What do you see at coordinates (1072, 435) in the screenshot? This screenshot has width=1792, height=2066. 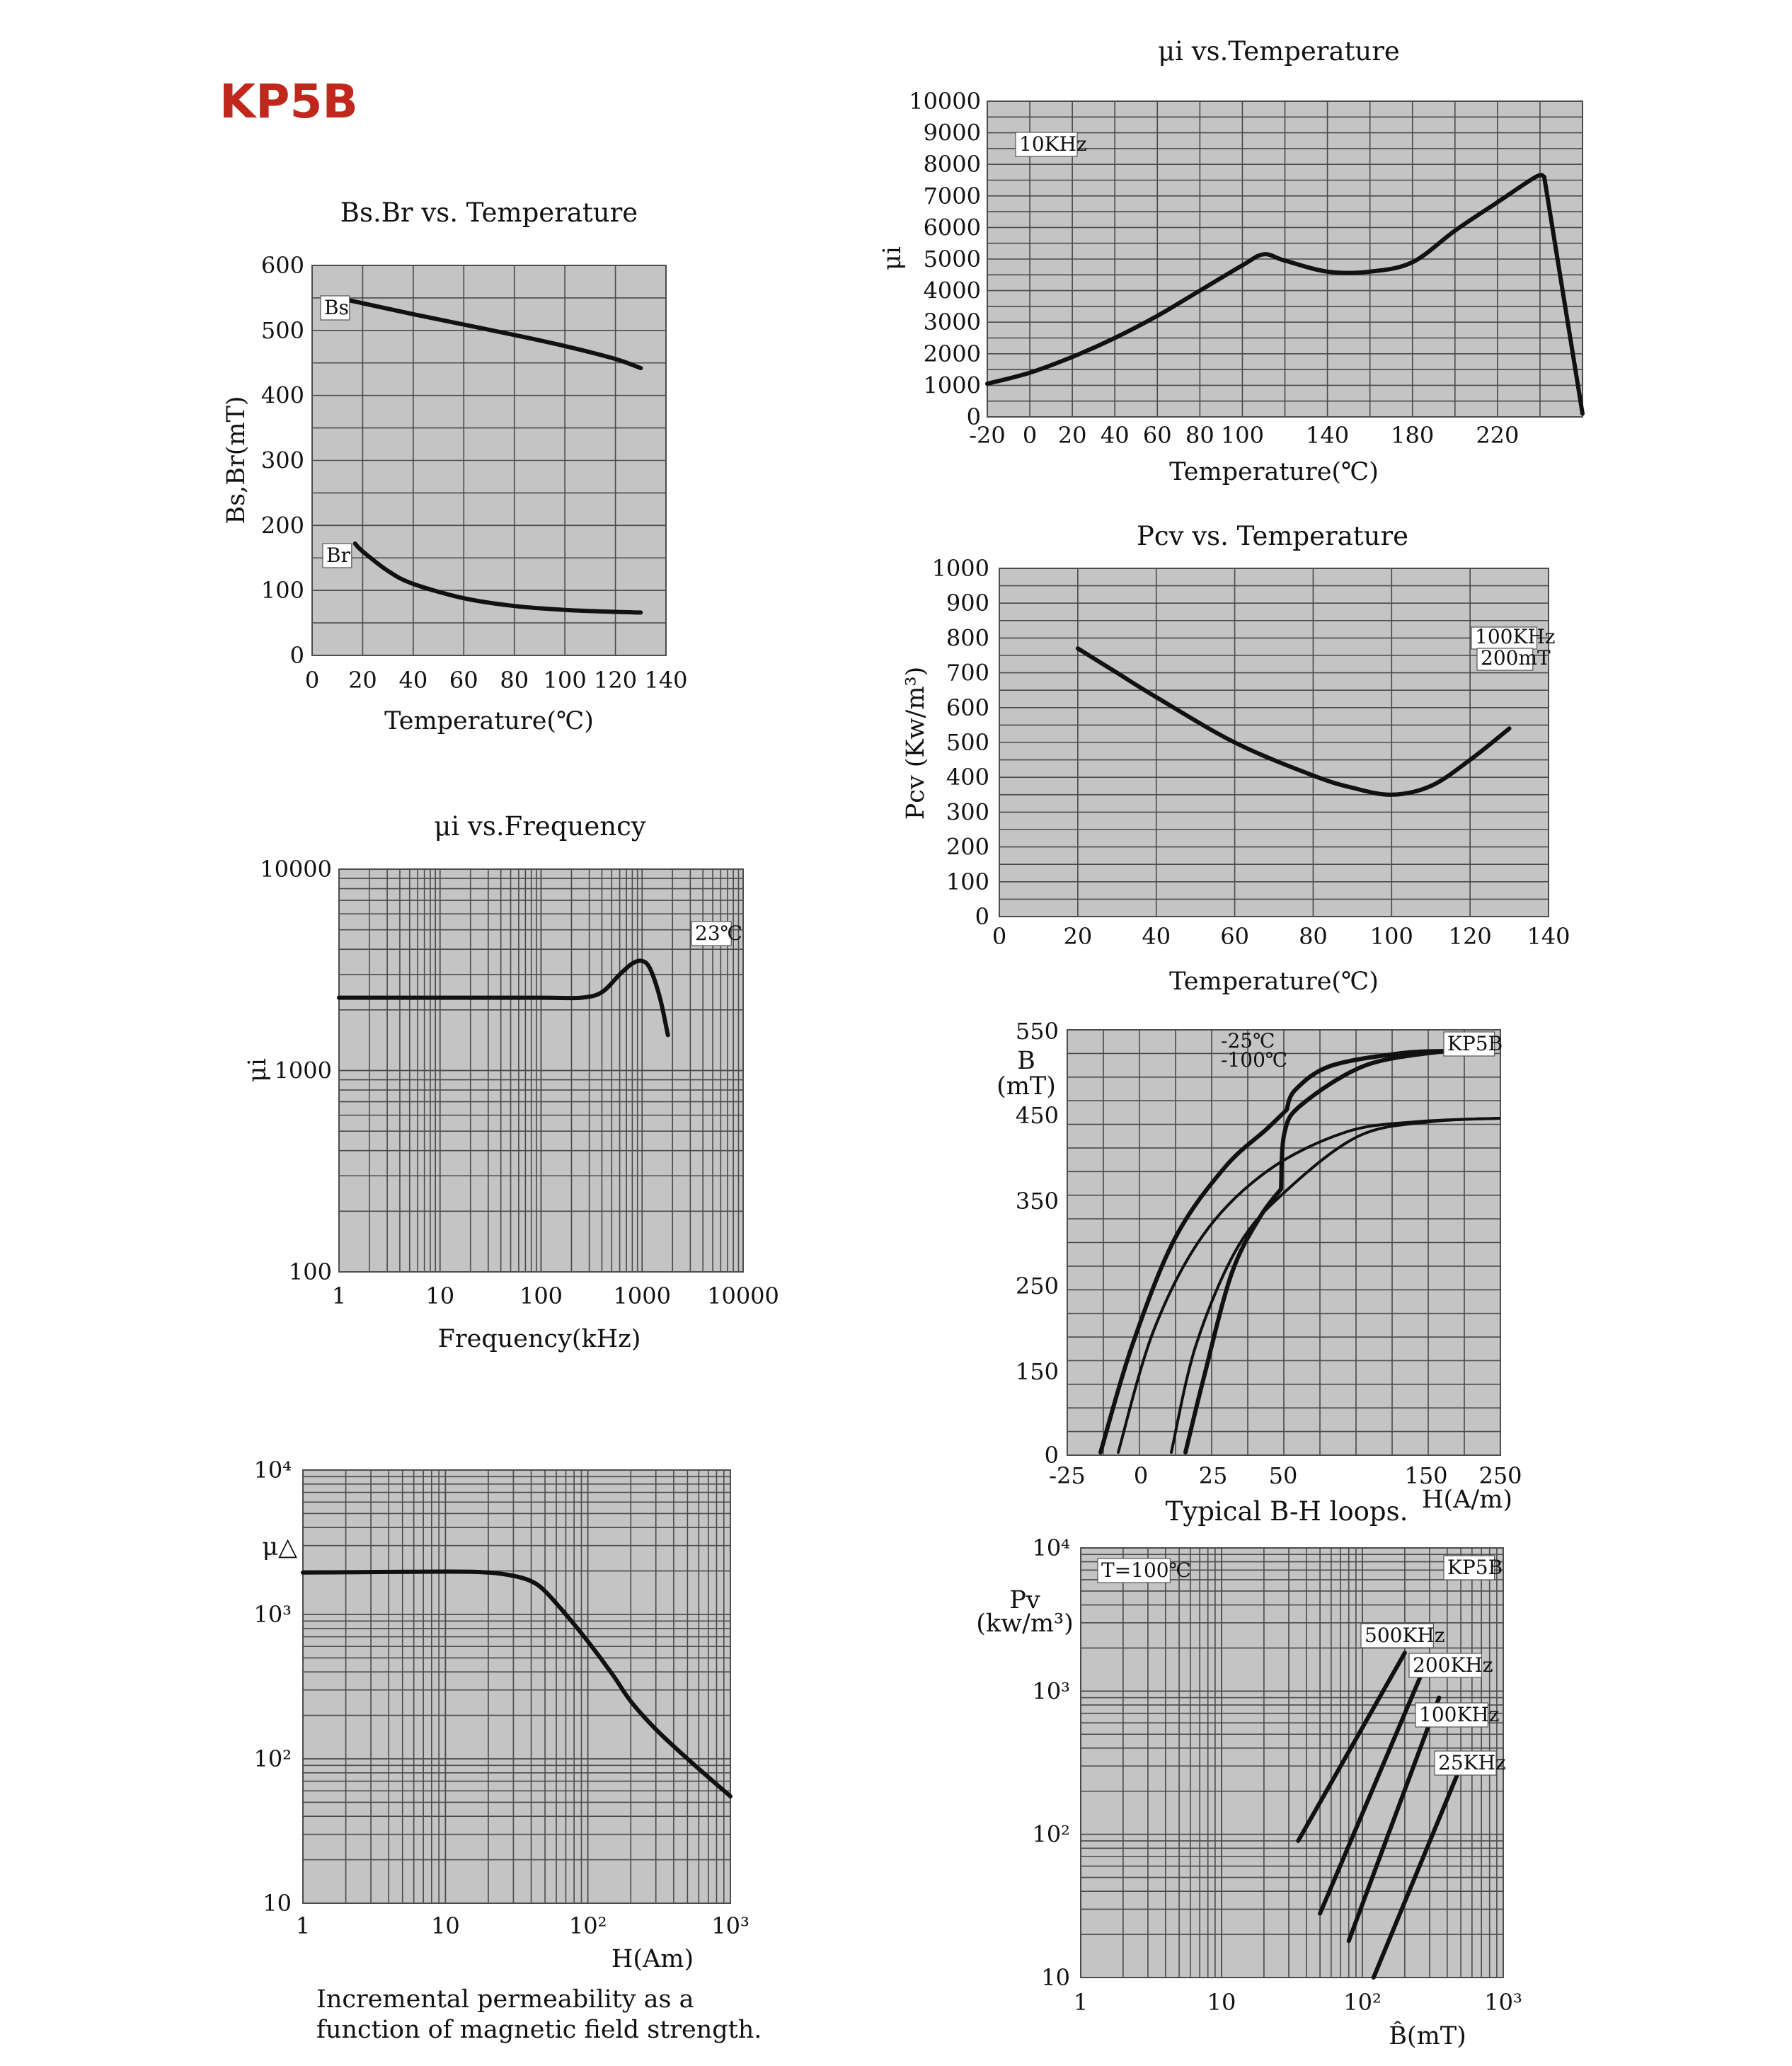 I see `x-tick-label: 20` at bounding box center [1072, 435].